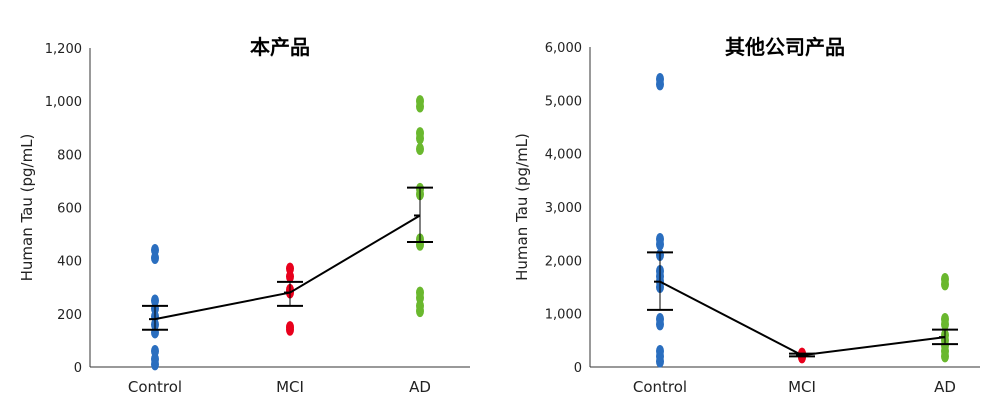 Image resolution: width=1000 pixels, height=420 pixels. Describe the element at coordinates (563, 208) in the screenshot. I see `y-tick-label: 3,000` at that location.